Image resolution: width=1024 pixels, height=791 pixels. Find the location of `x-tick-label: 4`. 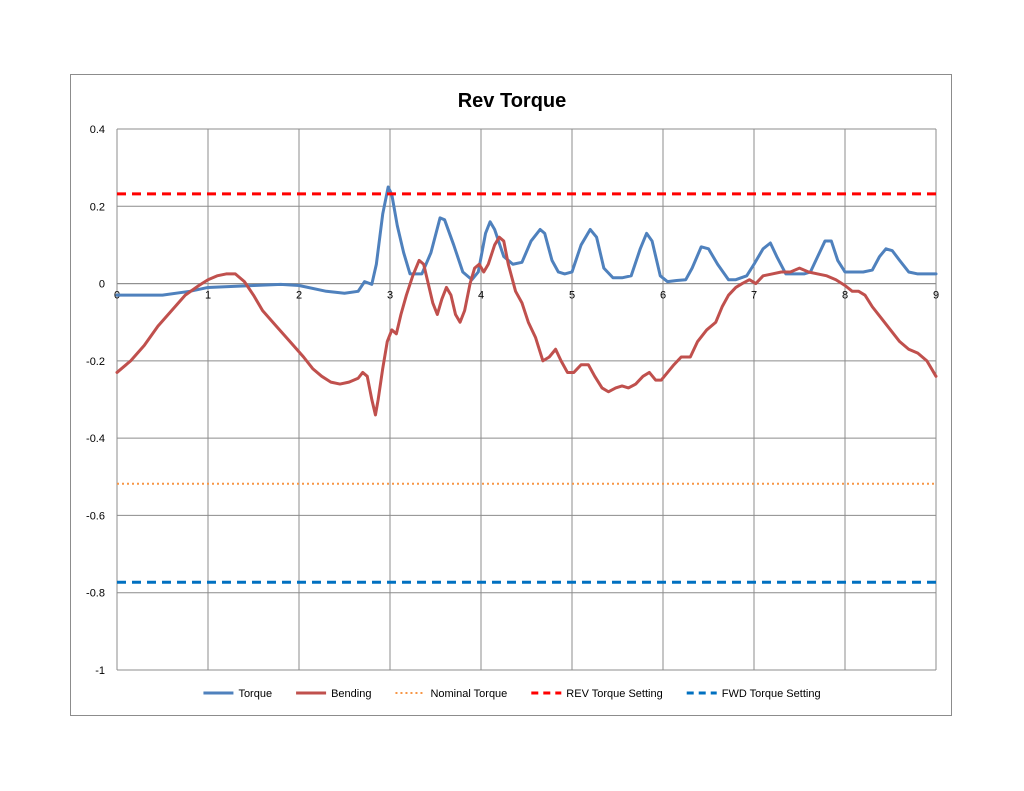

x-tick-label: 4 is located at coordinates (481, 296).